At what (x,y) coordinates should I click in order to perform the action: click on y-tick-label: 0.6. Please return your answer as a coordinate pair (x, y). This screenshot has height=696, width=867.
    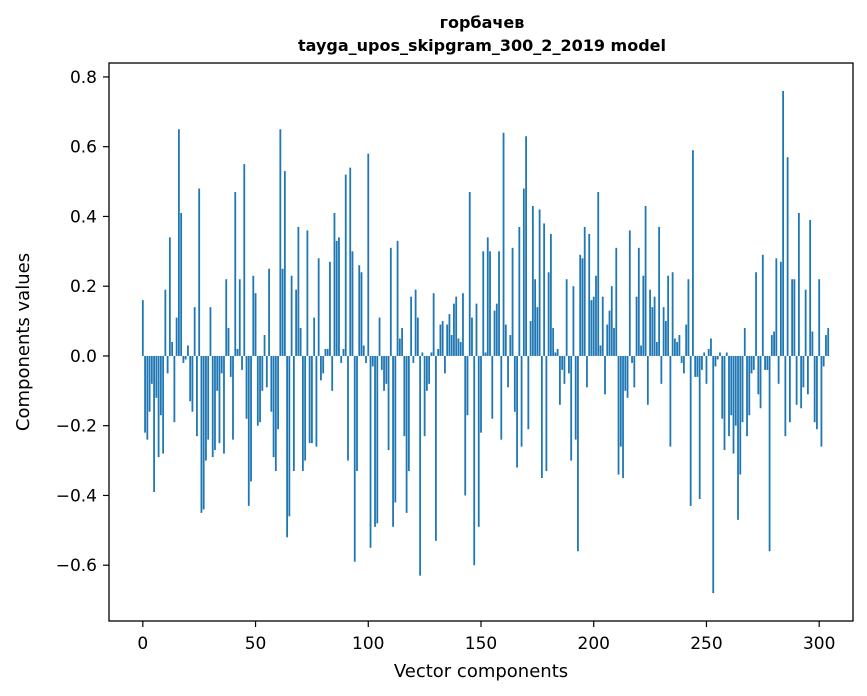
    Looking at the image, I should click on (83, 148).